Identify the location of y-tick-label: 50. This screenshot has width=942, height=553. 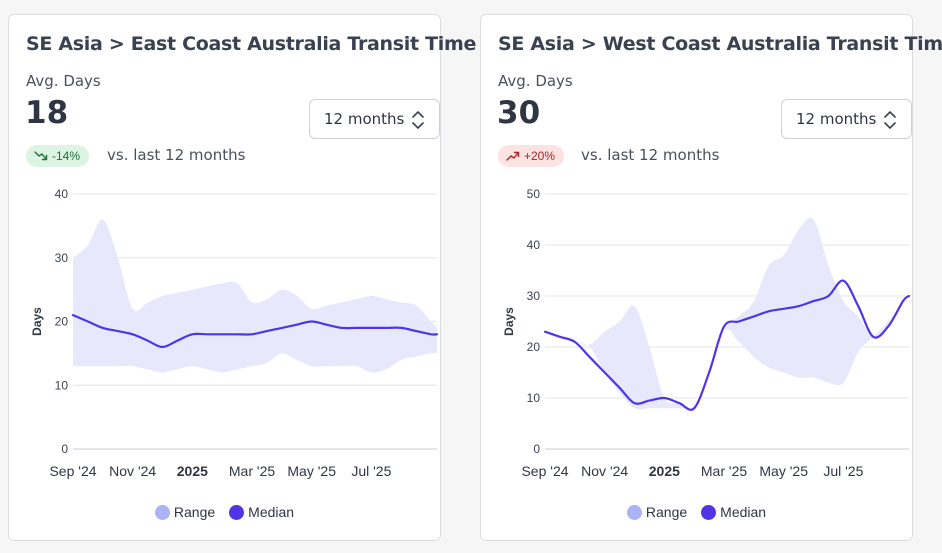
(534, 194).